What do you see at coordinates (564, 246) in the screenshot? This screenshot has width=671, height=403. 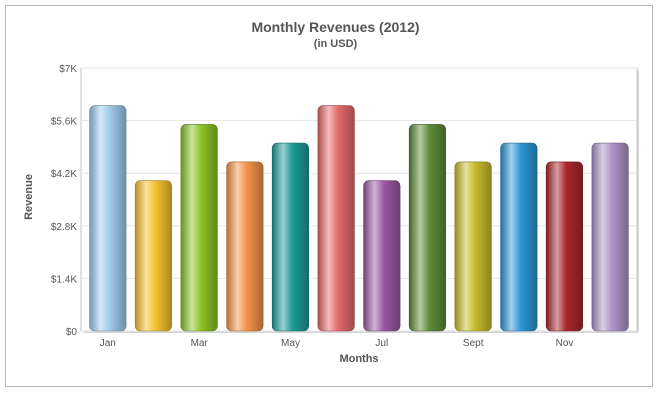 I see `bar-nov` at bounding box center [564, 246].